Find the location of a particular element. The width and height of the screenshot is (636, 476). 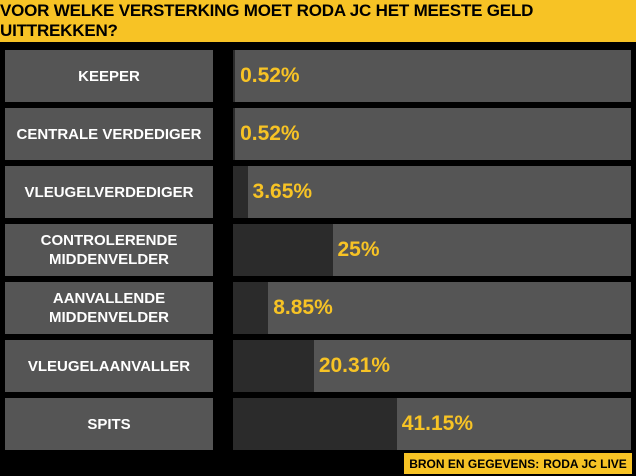

value-label: 3.65% is located at coordinates (282, 191).